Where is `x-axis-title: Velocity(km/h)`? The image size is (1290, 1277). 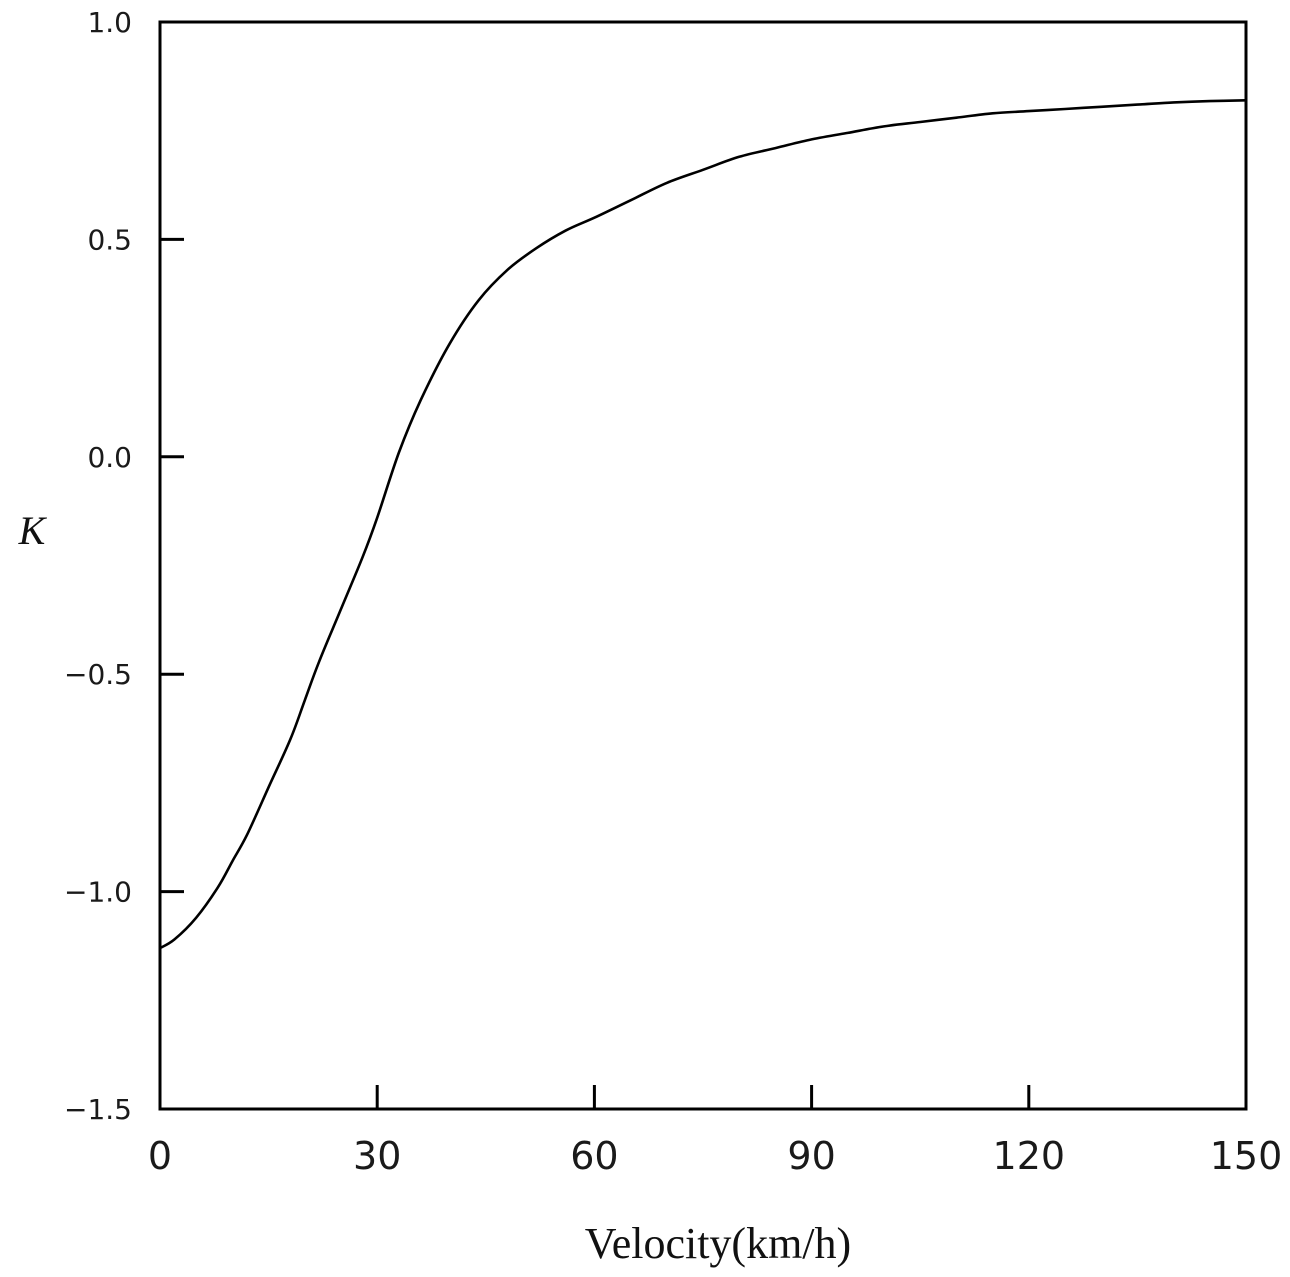
x-axis-title: Velocity(km/h) is located at coordinates (718, 1243).